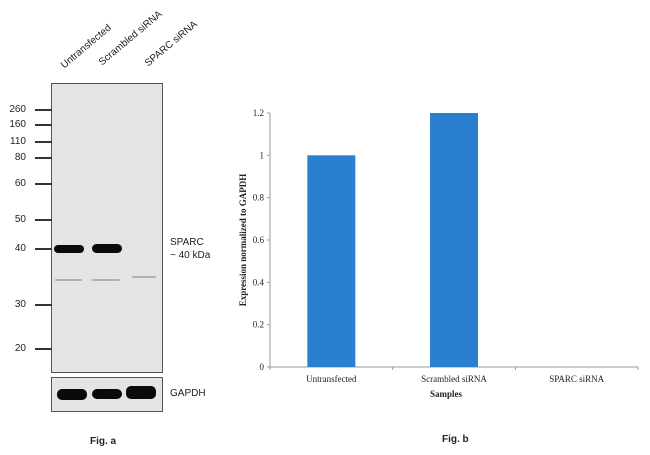 This screenshot has height=455, width=650. Describe the element at coordinates (454, 379) in the screenshot. I see `x-tick-label: Scrambled siRNA` at that location.